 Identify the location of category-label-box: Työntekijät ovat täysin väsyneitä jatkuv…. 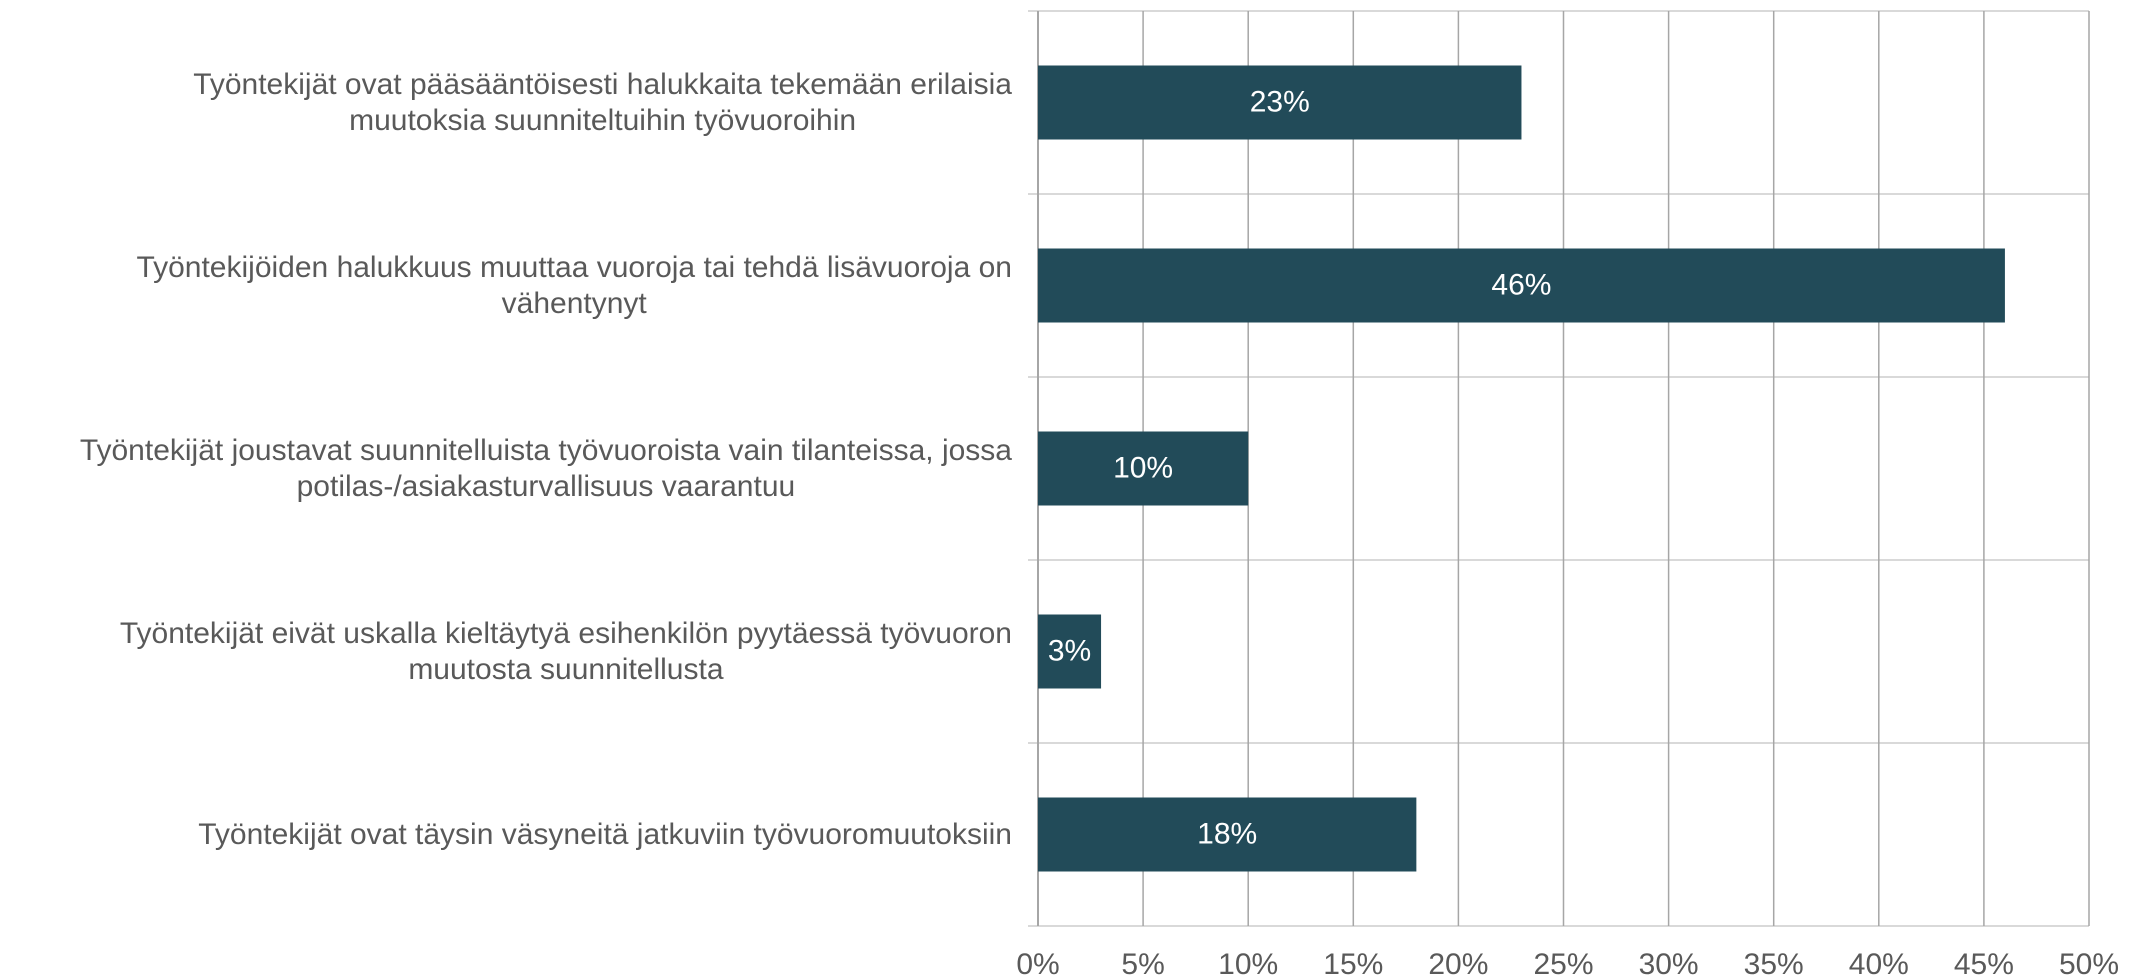
(605, 835).